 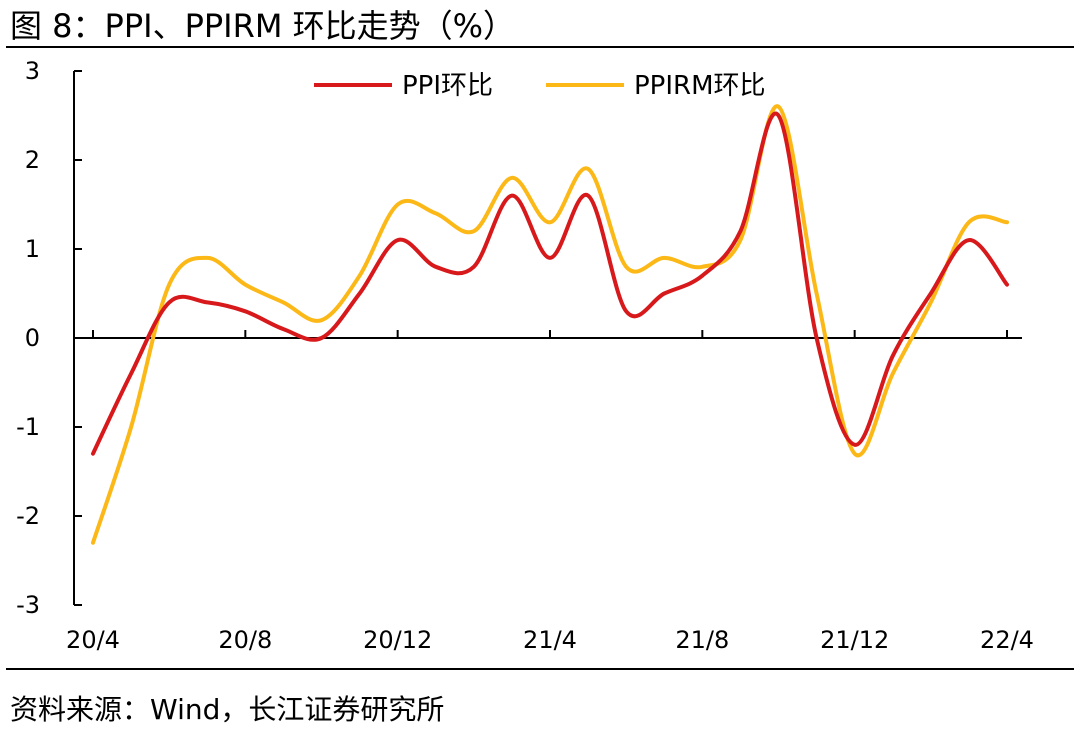 I want to click on x-tick-label: 22/4, so click(x=1007, y=640).